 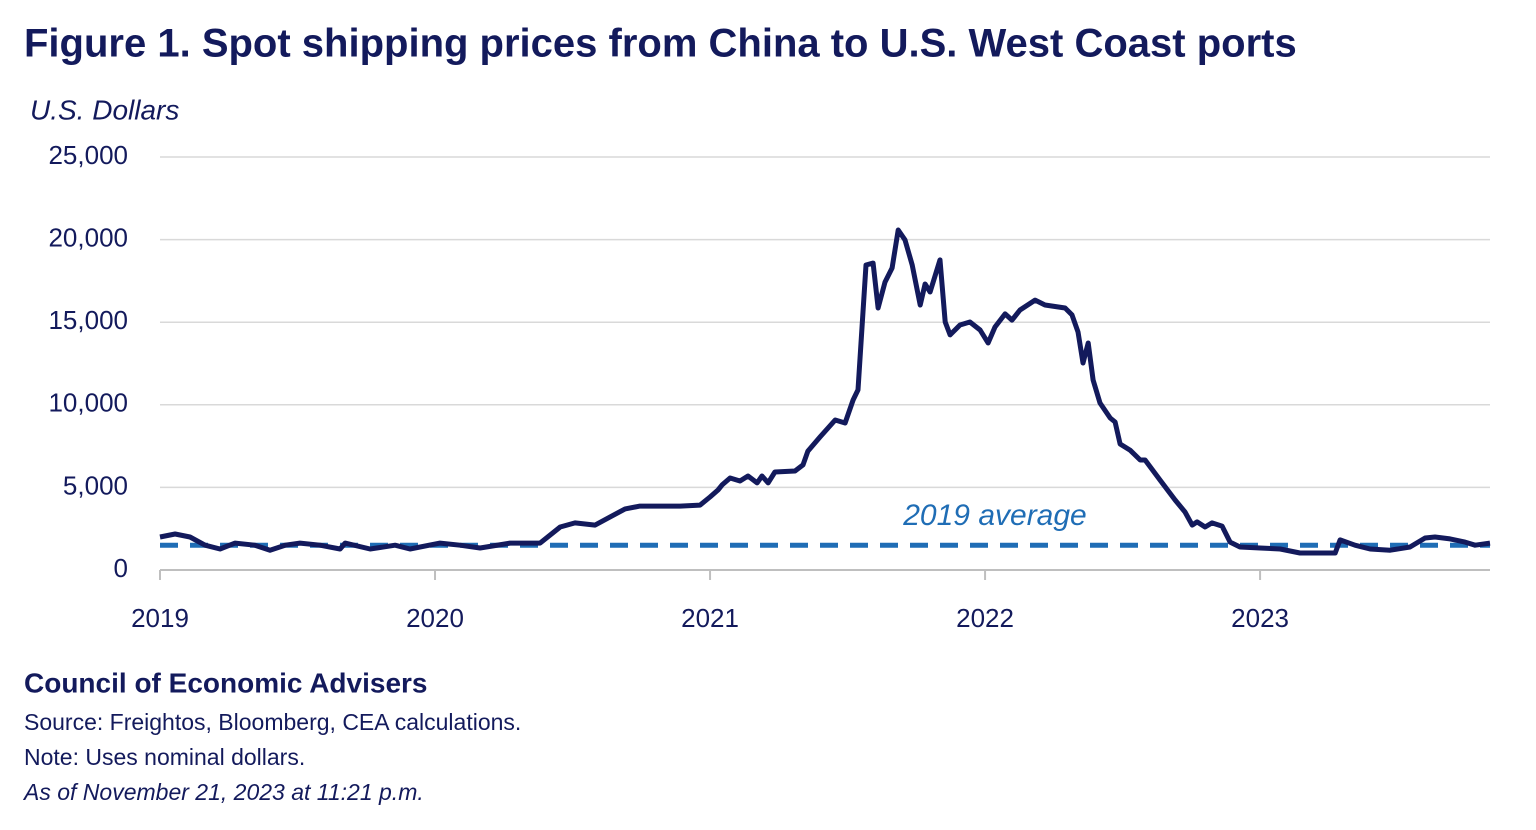 What do you see at coordinates (164, 757) in the screenshot?
I see `note: Note: Uses nominal dollars.` at bounding box center [164, 757].